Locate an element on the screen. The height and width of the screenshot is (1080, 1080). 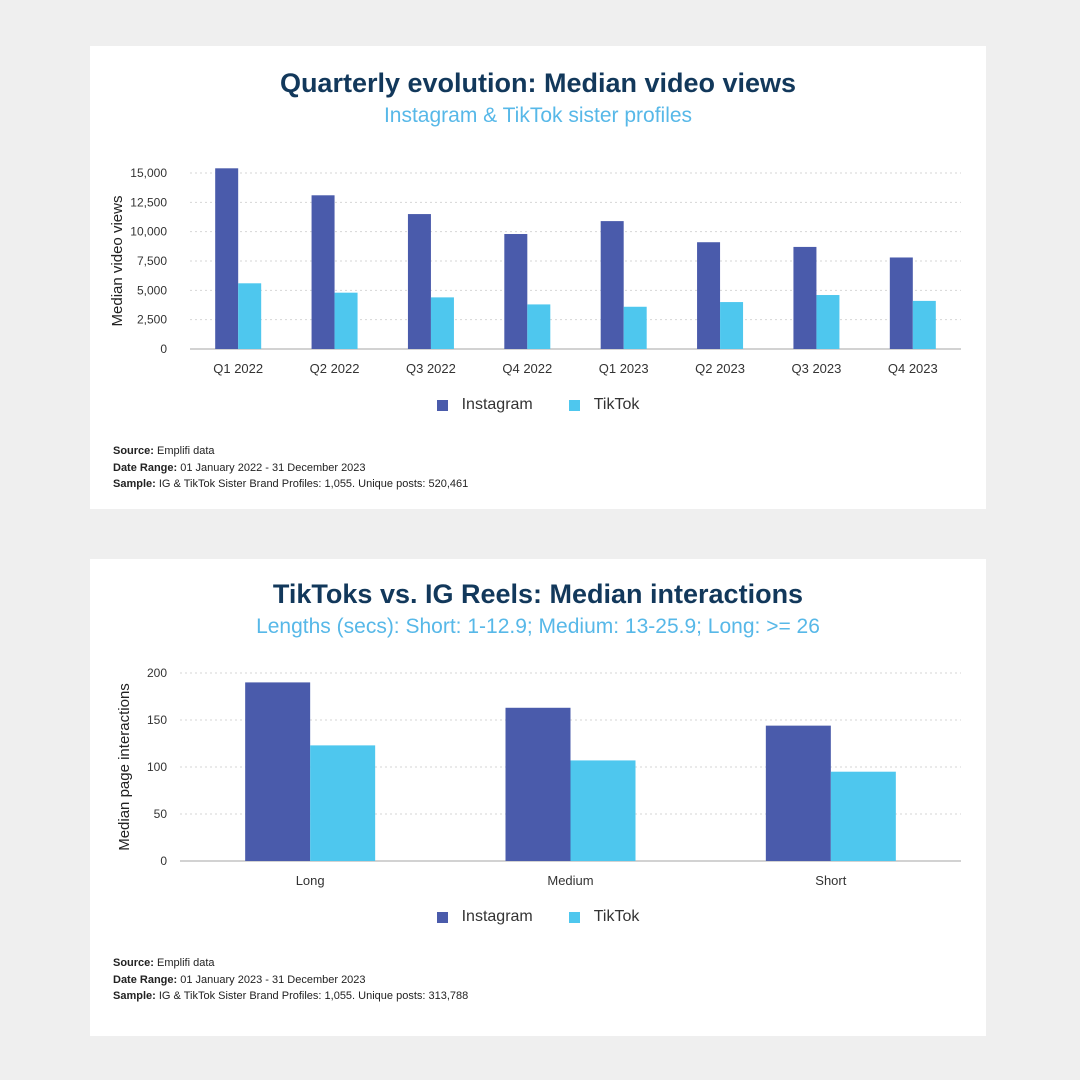
bar-tiktok-q2-2022 is located at coordinates (346, 320).